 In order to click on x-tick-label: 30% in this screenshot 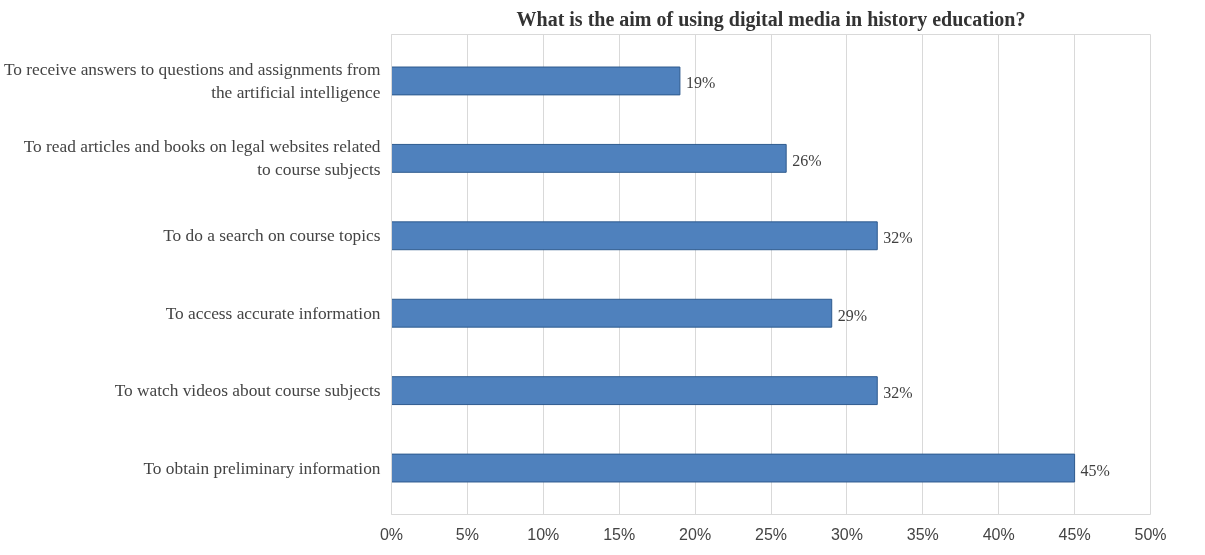, I will do `click(846, 534)`.